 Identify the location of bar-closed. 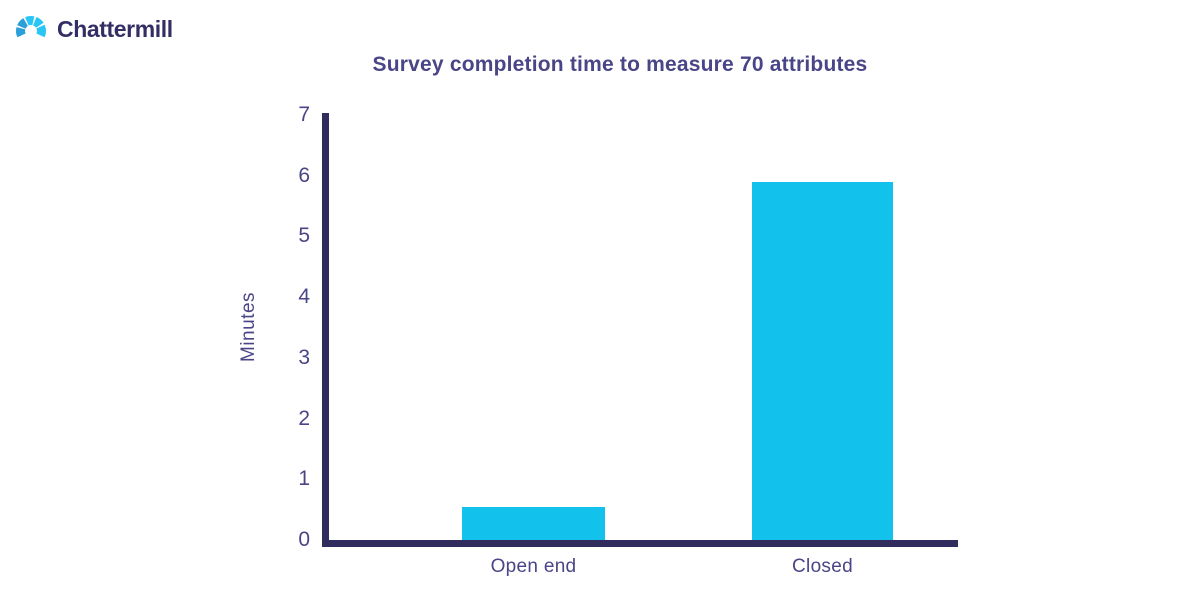
(822, 361).